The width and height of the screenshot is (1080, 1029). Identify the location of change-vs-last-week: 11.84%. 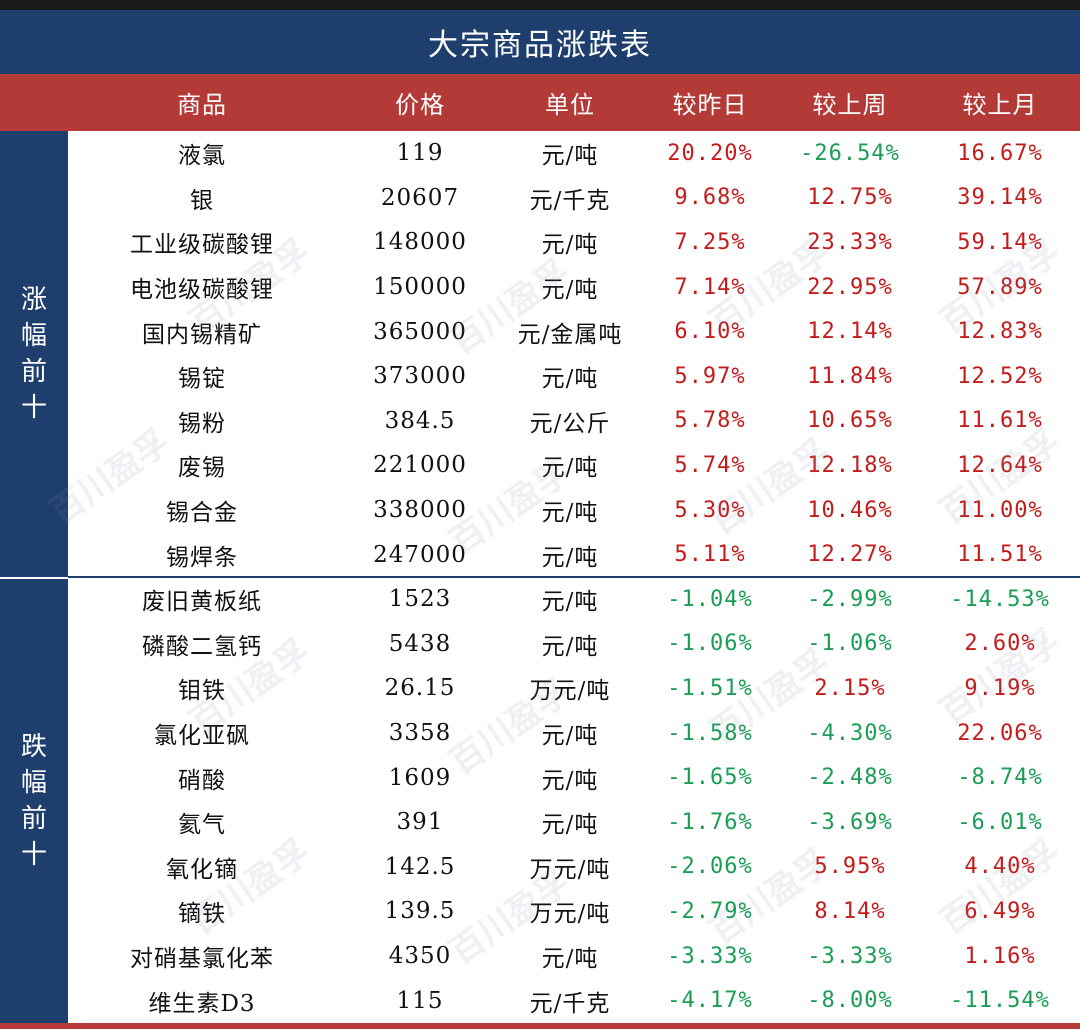
(850, 376).